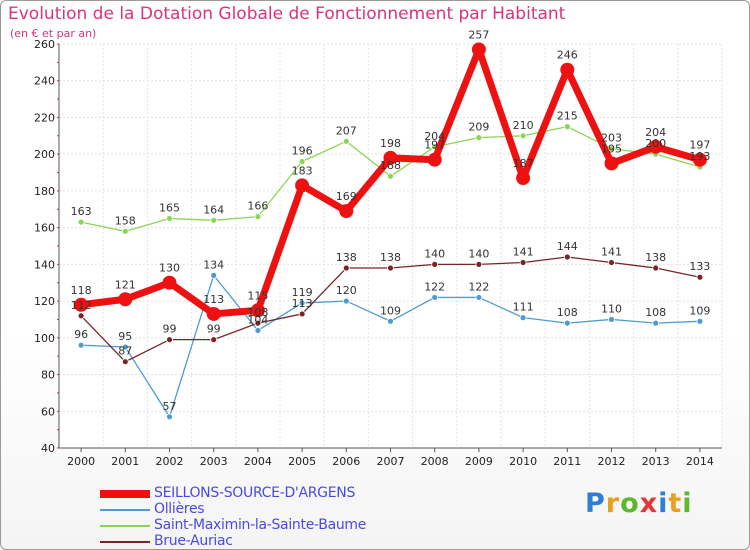  I want to click on data-label-seillons: 204, so click(655, 132).